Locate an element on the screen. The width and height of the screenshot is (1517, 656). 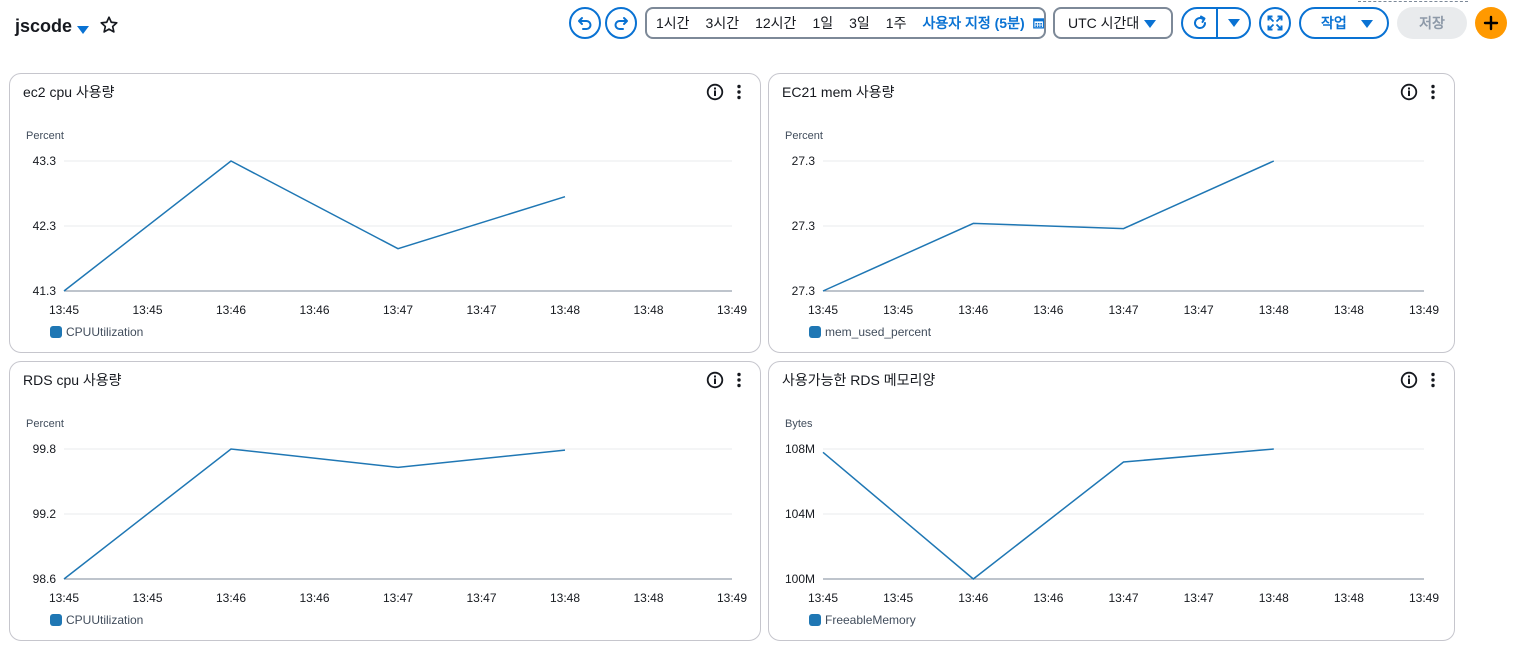
actions-label: 작업 is located at coordinates (1334, 23).